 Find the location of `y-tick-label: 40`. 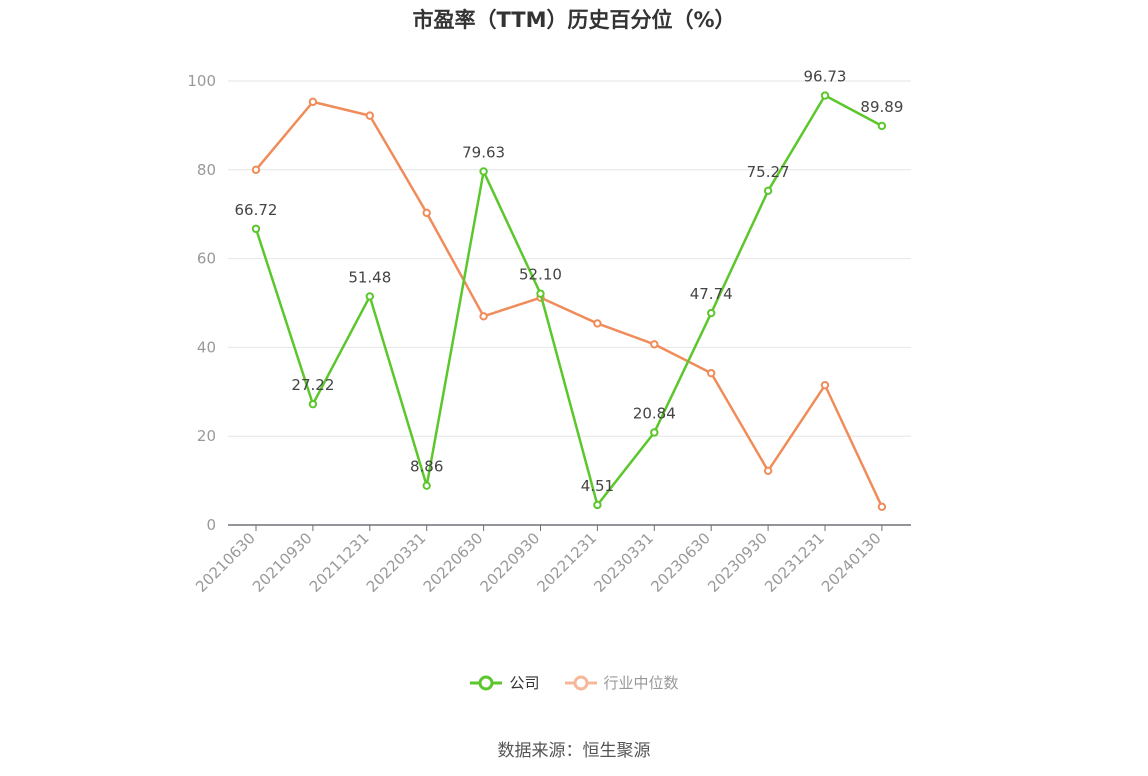

y-tick-label: 40 is located at coordinates (206, 347).